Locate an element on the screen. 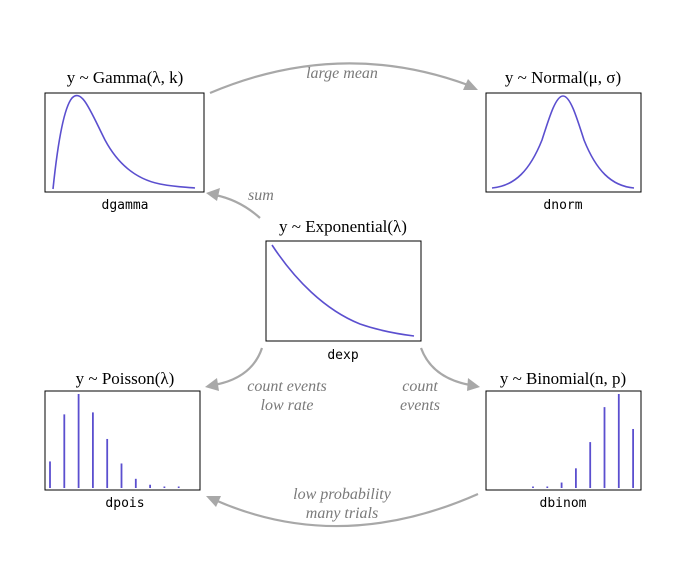 This screenshot has height=563, width=686. node-gamma: y ~ Gamma(λ, k) dgamma is located at coordinates (124, 140).